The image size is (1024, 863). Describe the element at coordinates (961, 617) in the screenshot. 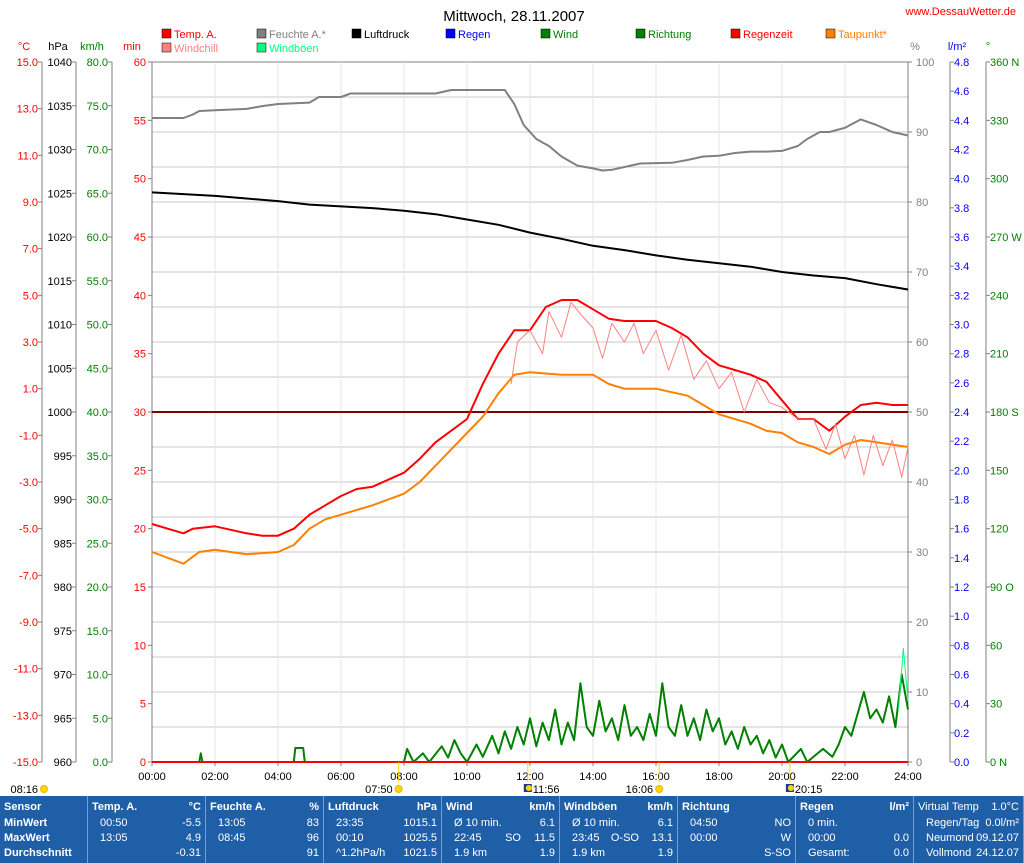

I see `rain-axis-tick-label: 1.0` at that location.